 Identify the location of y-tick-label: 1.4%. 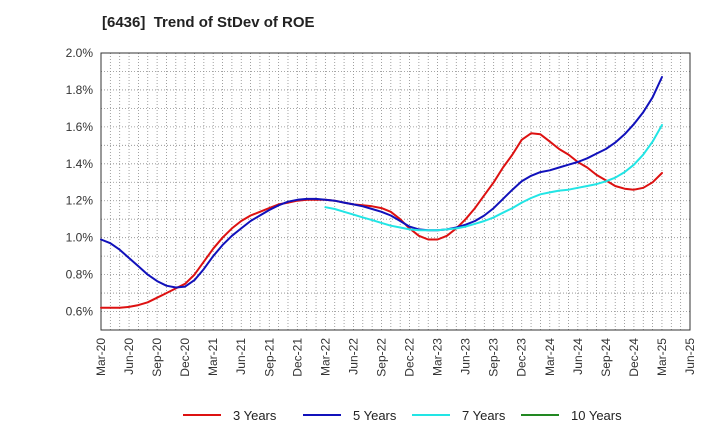
(80, 164).